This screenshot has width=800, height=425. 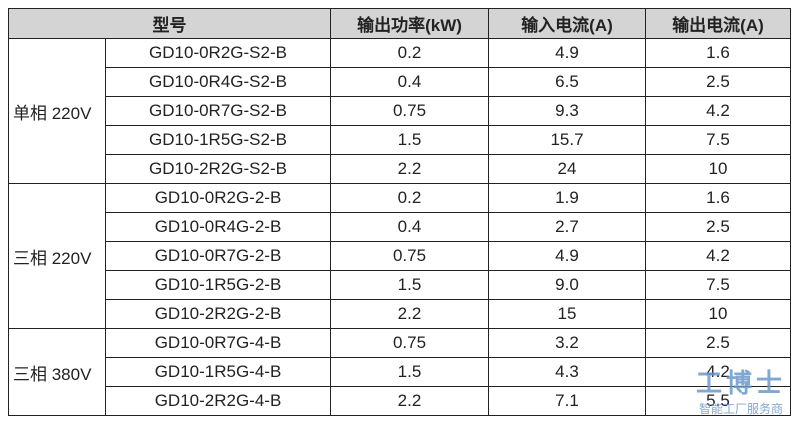 What do you see at coordinates (218, 343) in the screenshot?
I see `table-cell: GD10-0R7G-4-B` at bounding box center [218, 343].